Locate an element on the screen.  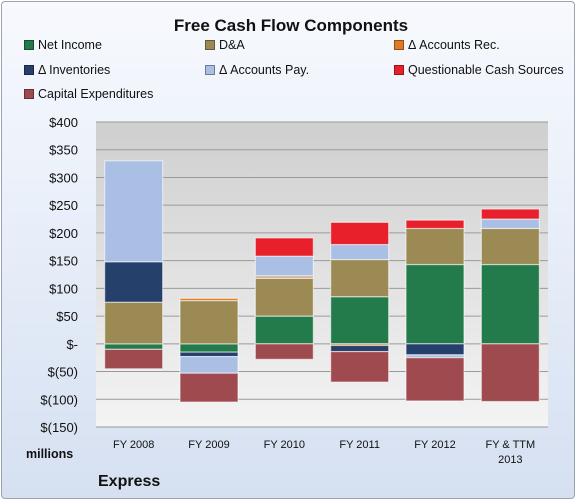
y-tick-label: $(100) is located at coordinates (59, 399).